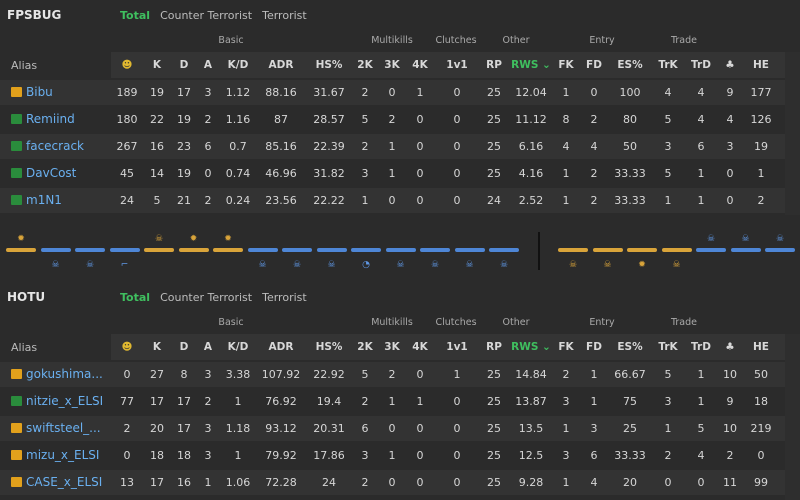 This screenshot has width=800, height=500. Describe the element at coordinates (400, 296) in the screenshot. I see `team-header: HOTU Total Counter Terrorist Terrorist` at that location.